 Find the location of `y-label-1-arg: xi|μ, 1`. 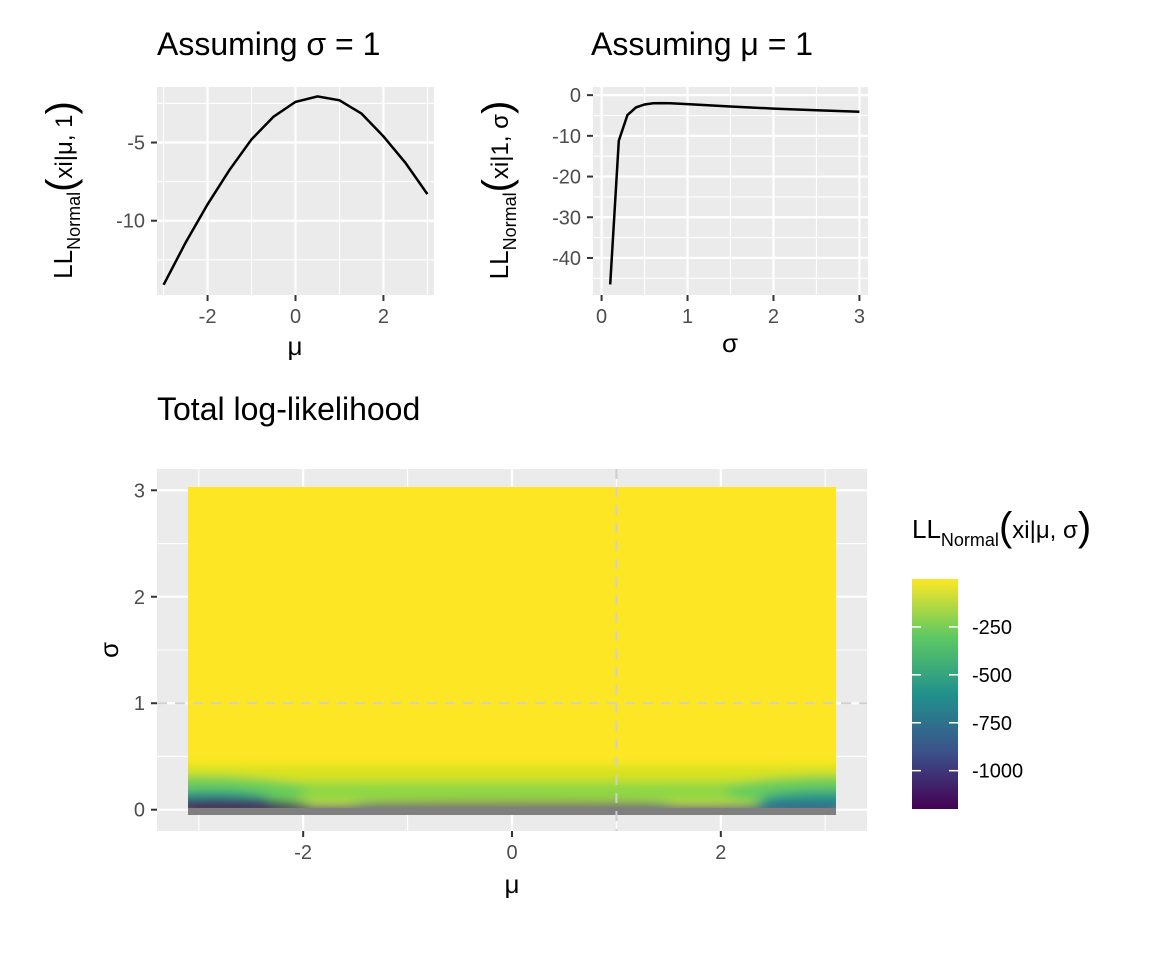

y-label-1-arg: xi|μ, 1 is located at coordinates (64, 146).